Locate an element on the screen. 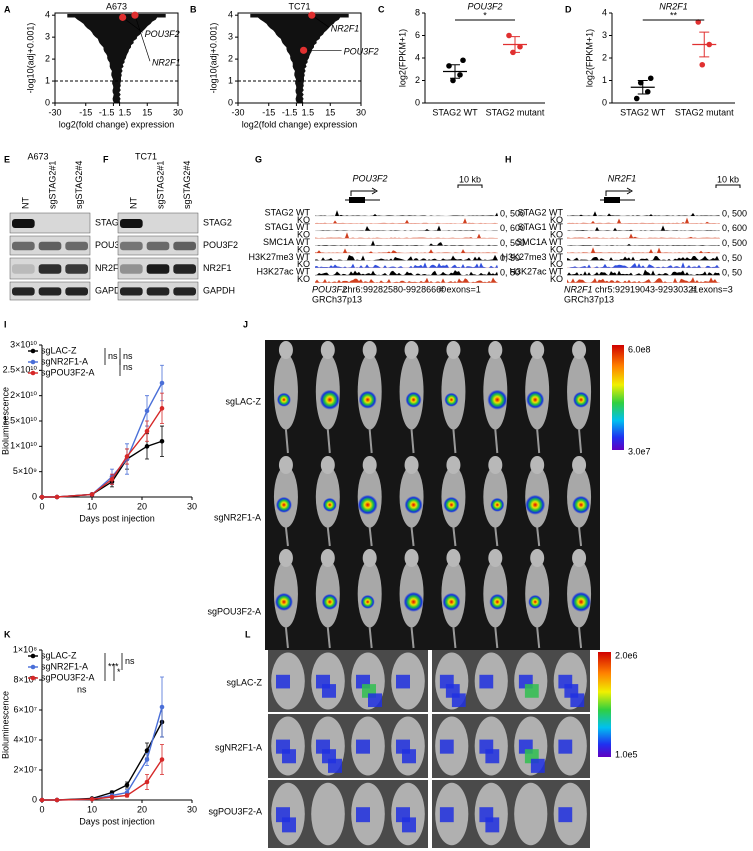 This screenshot has width=753, height=851. y-tick-label: 8 is located at coordinates (417, 12).